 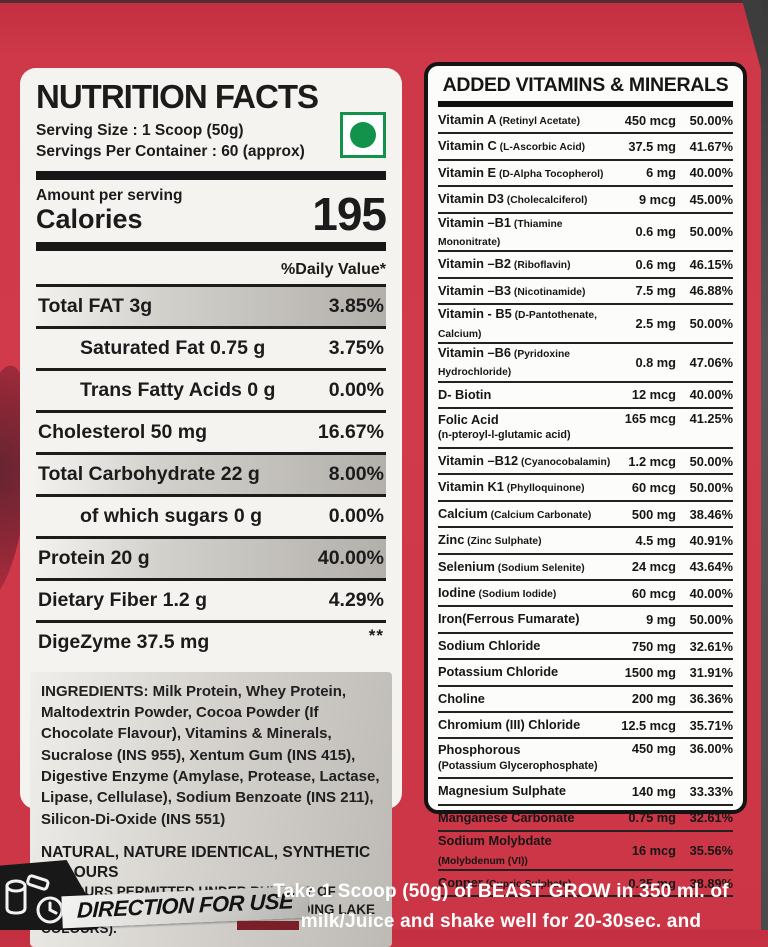 I want to click on amount-per-serving-label: Amount per serving, so click(x=109, y=196).